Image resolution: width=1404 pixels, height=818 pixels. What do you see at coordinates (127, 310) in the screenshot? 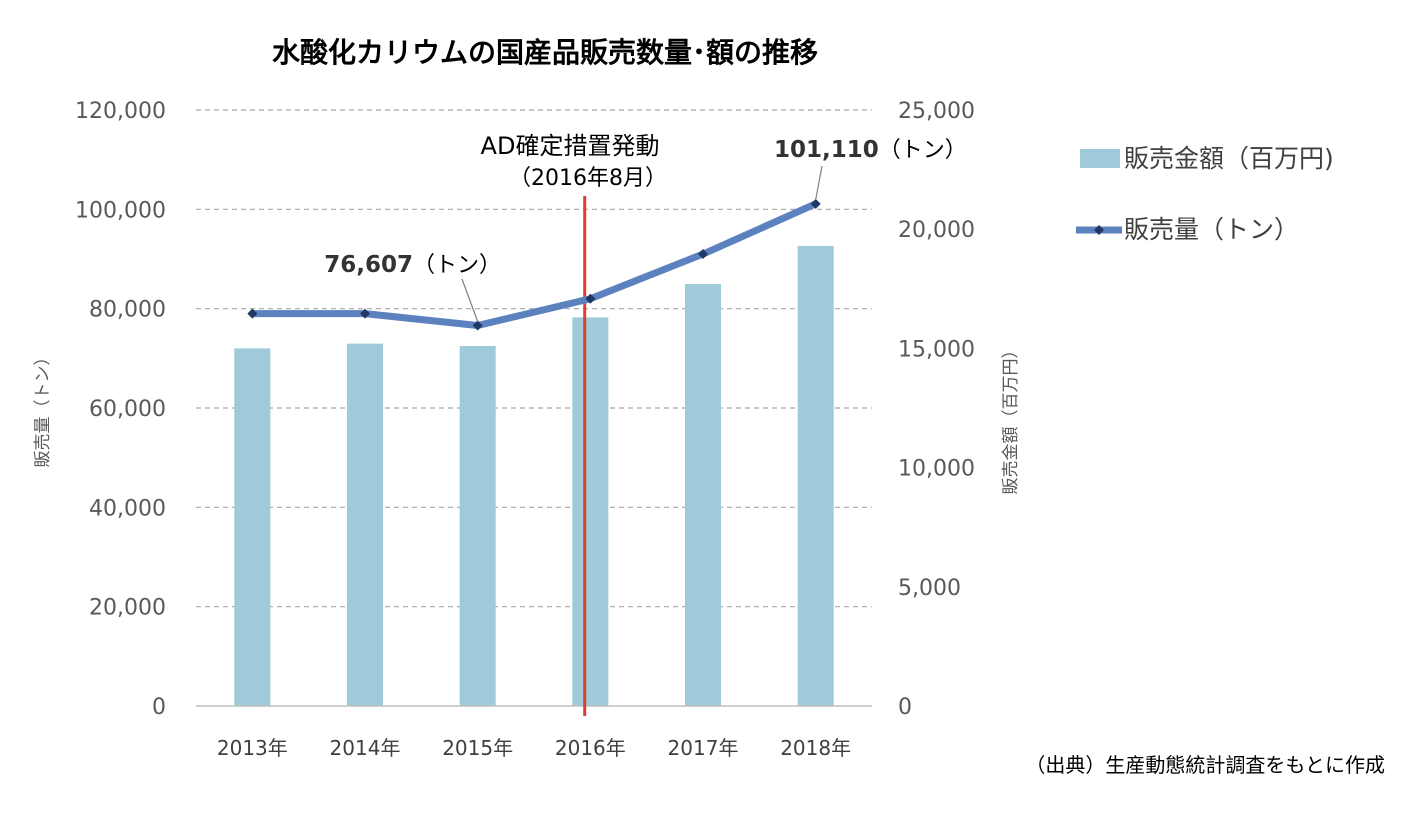
I see `left-tick-label: 80,000` at bounding box center [127, 310].